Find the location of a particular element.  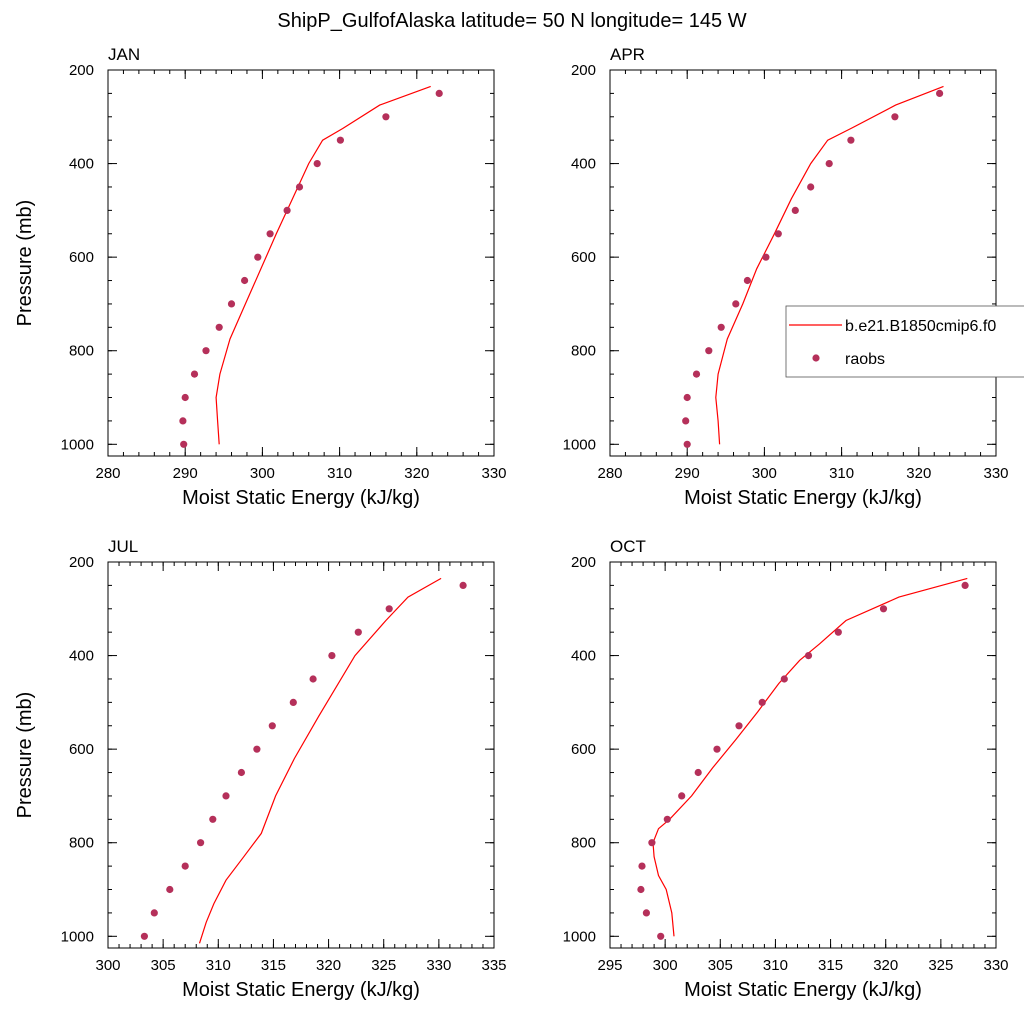

x-tick-label: 330 is located at coordinates (438, 965).